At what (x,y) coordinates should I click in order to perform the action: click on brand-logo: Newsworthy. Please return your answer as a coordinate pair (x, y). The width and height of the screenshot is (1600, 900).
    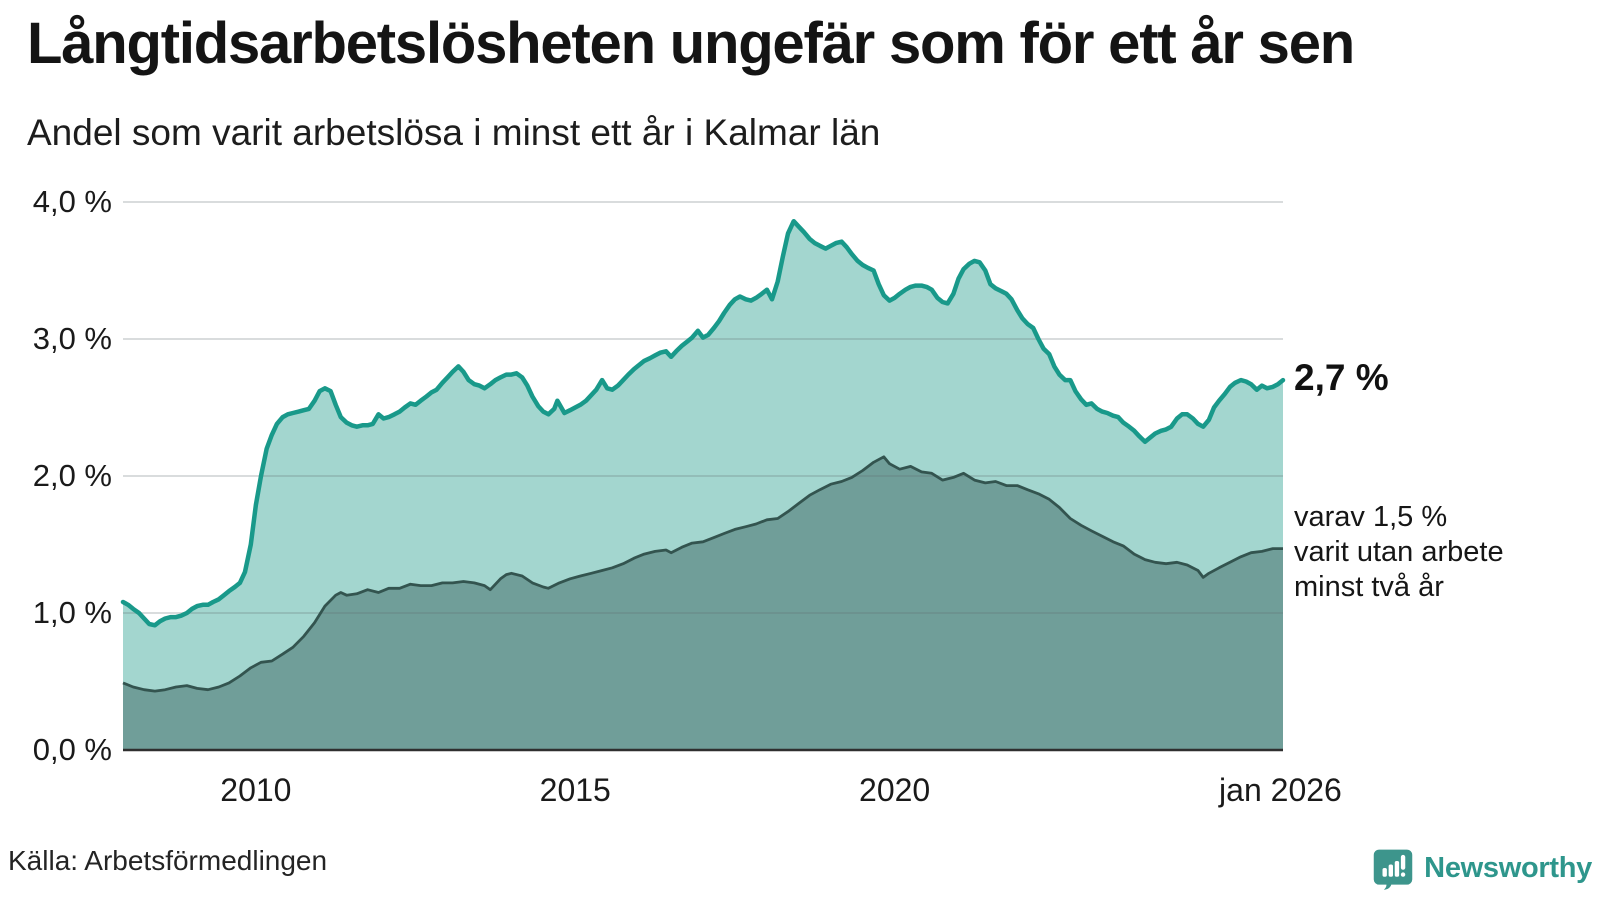
    Looking at the image, I should click on (1482, 868).